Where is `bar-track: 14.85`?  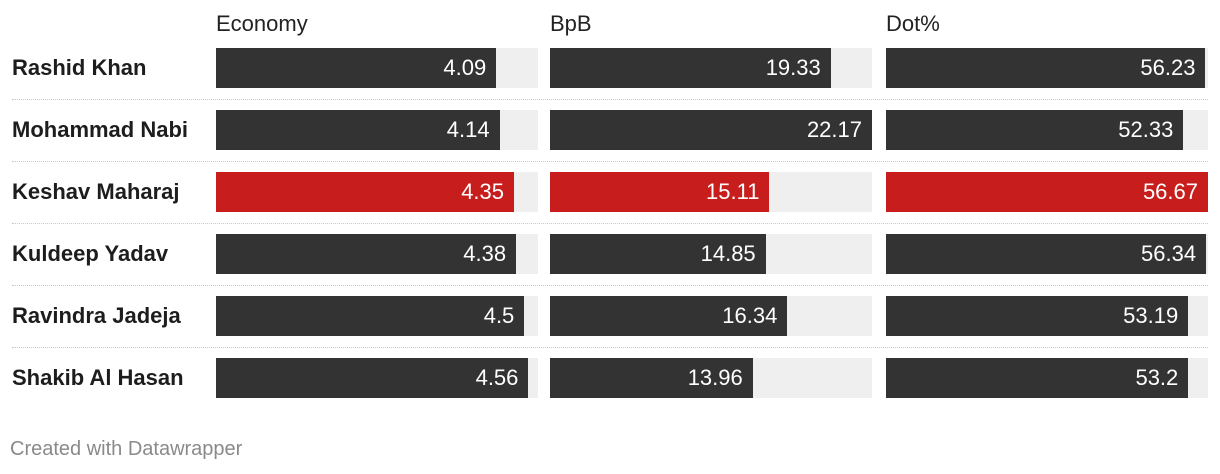 bar-track: 14.85 is located at coordinates (711, 254).